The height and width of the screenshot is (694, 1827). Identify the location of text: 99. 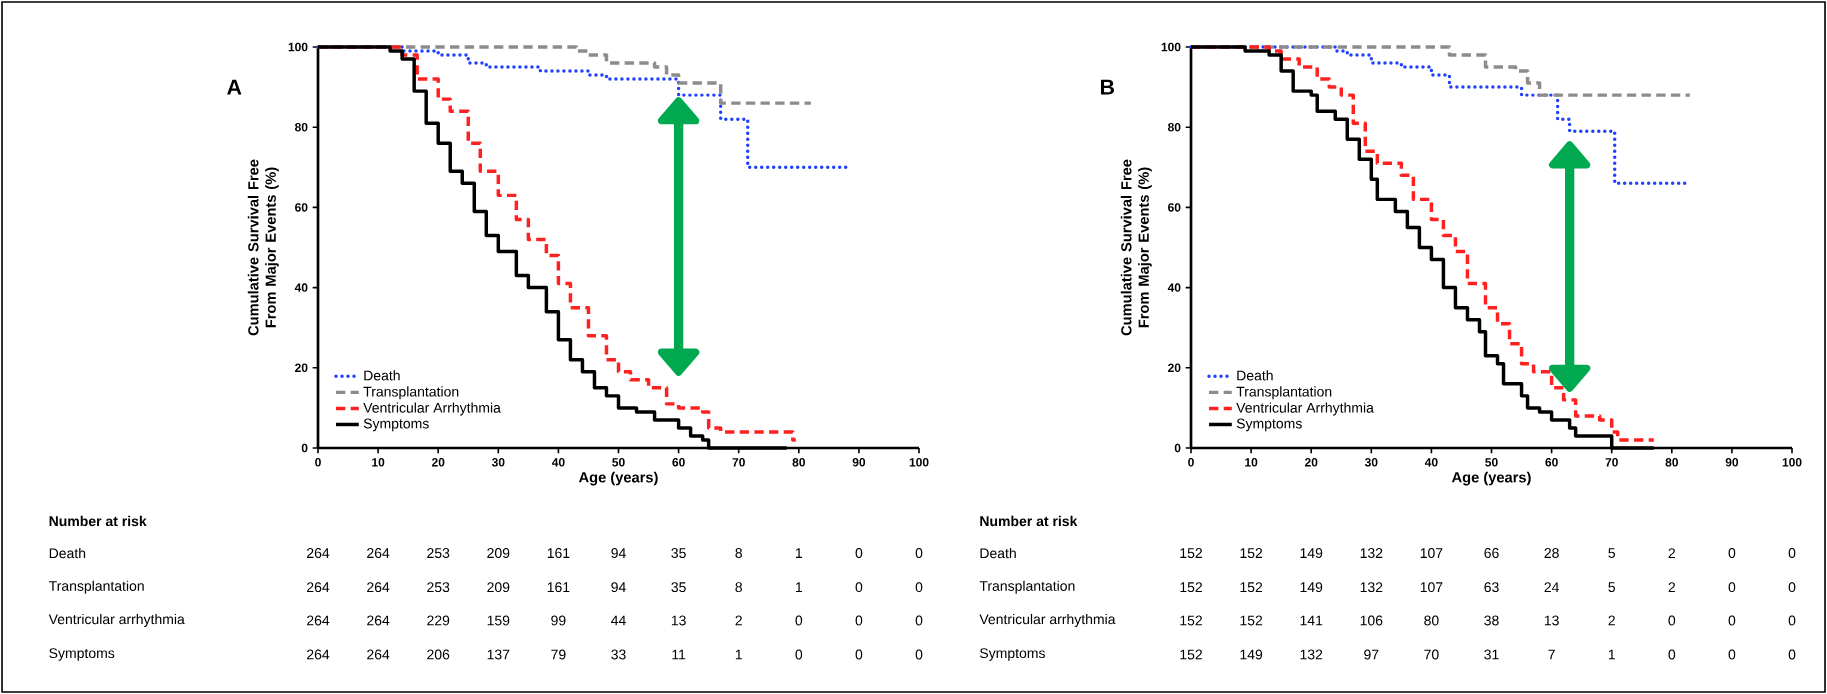
(558, 620).